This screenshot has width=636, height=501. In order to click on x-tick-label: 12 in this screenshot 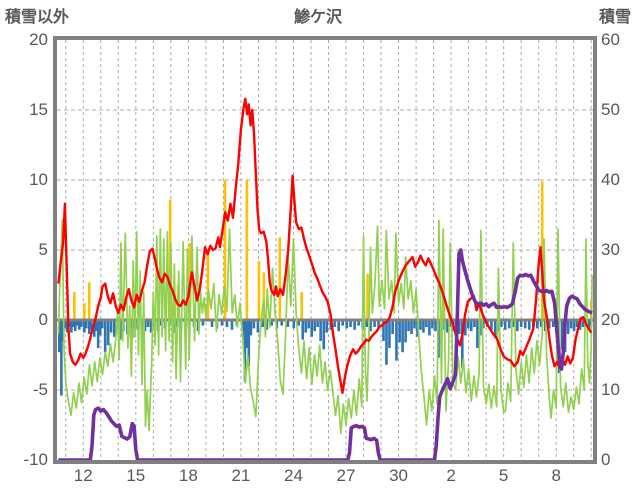, I will do `click(83, 475)`.